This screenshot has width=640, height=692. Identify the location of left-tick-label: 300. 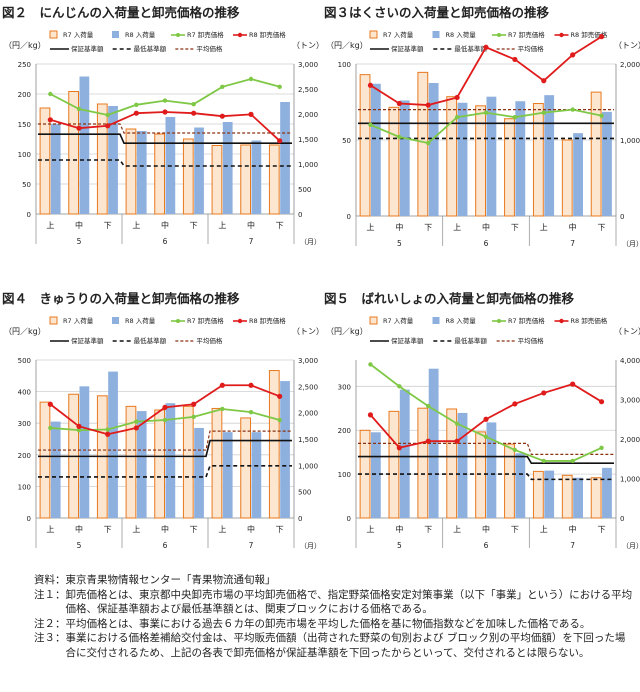
(344, 387).